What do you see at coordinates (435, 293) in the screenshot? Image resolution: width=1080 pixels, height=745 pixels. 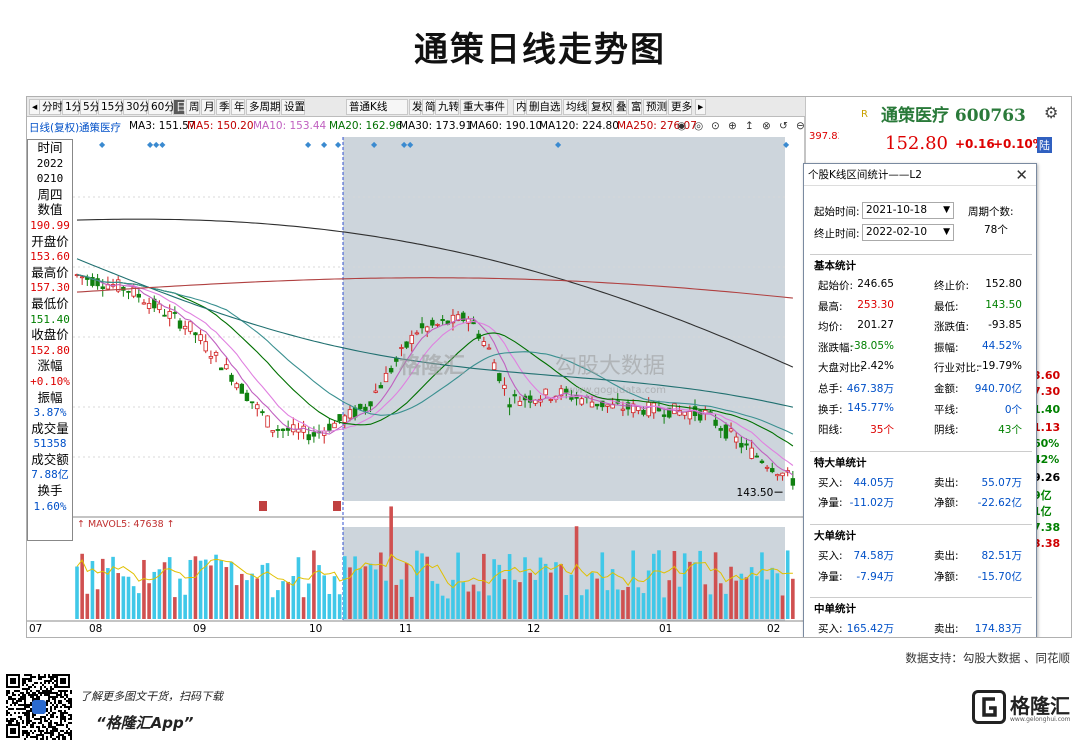 I see `ma120-line` at bounding box center [435, 293].